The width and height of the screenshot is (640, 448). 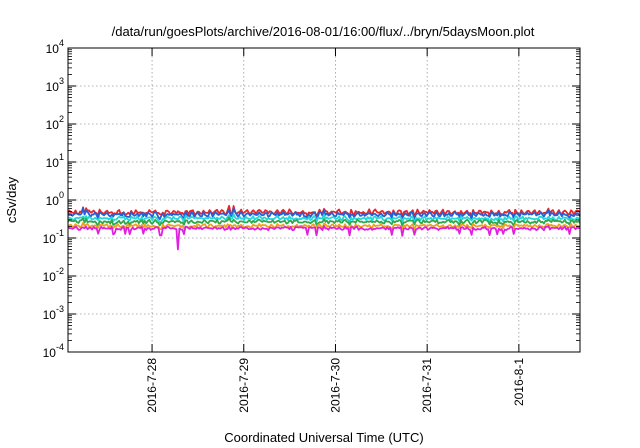 What do you see at coordinates (55, 85) in the screenshot?
I see `y-tick-label: 10³` at bounding box center [55, 85].